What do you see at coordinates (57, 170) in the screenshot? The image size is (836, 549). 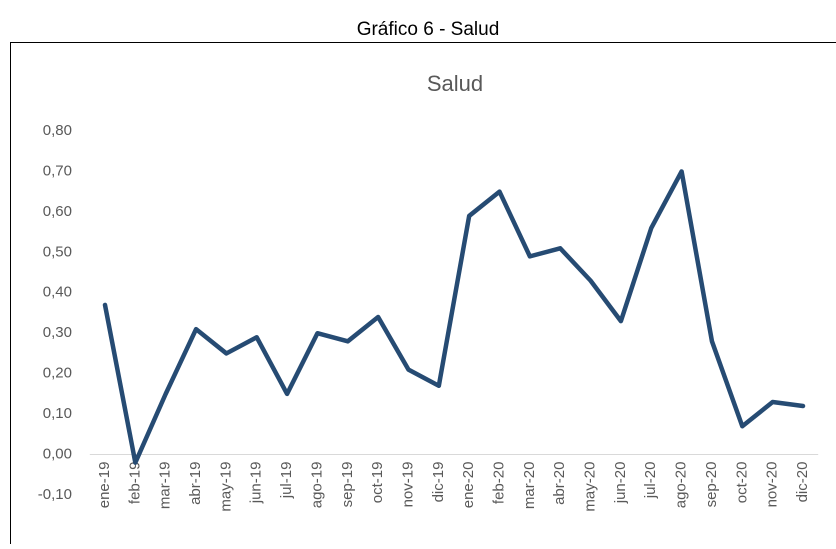 I see `y-tick-label: 0,70` at bounding box center [57, 170].